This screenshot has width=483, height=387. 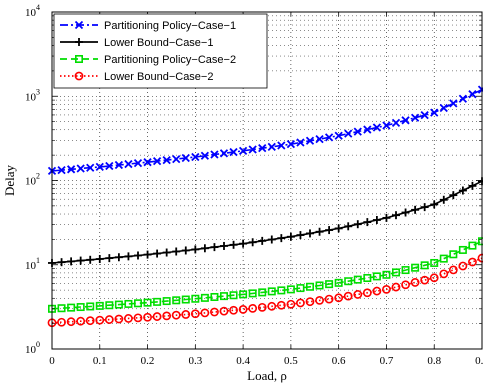 I want to click on x-tick-label: 0.3, so click(x=195, y=361).